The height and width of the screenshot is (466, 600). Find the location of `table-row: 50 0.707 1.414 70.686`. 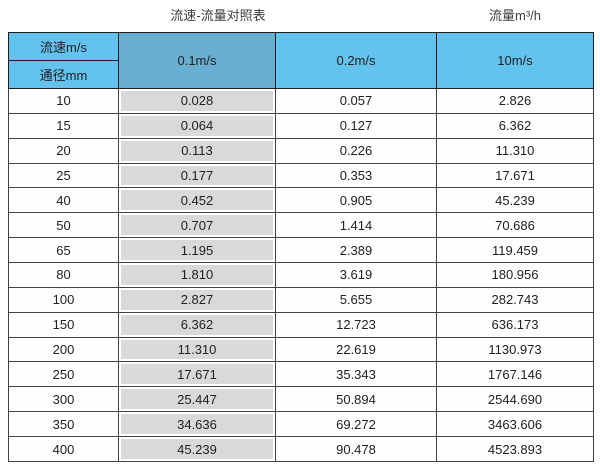

table-row: 50 0.707 1.414 70.686 is located at coordinates (301, 225).